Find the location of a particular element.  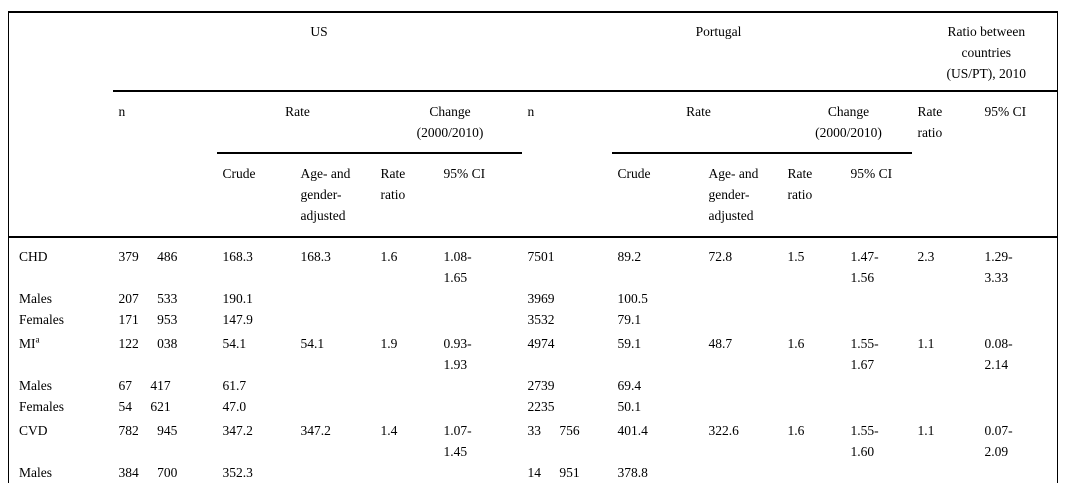

cell-pt-crude: 50.1 is located at coordinates (629, 406).